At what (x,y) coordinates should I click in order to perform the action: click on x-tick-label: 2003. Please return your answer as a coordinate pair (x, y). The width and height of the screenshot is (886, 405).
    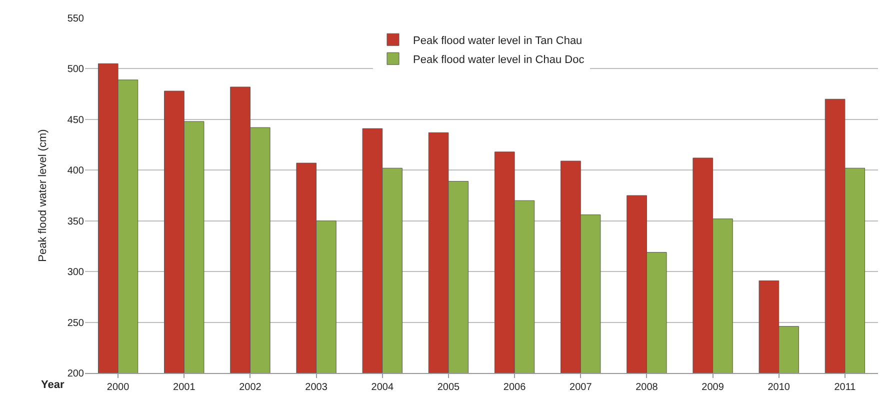
    Looking at the image, I should click on (316, 387).